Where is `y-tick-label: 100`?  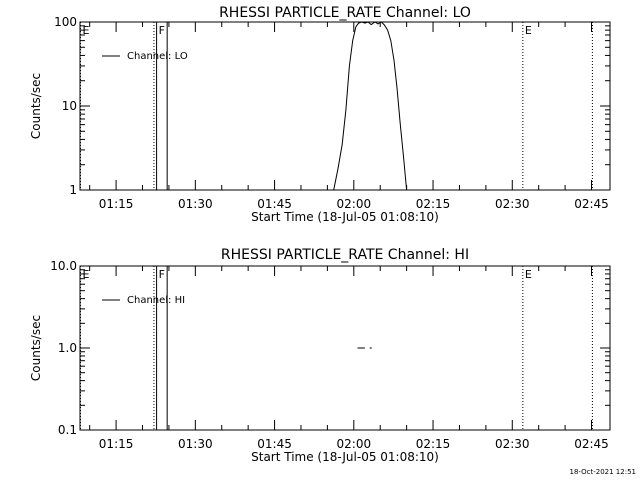 y-tick-label: 100 is located at coordinates (65, 22).